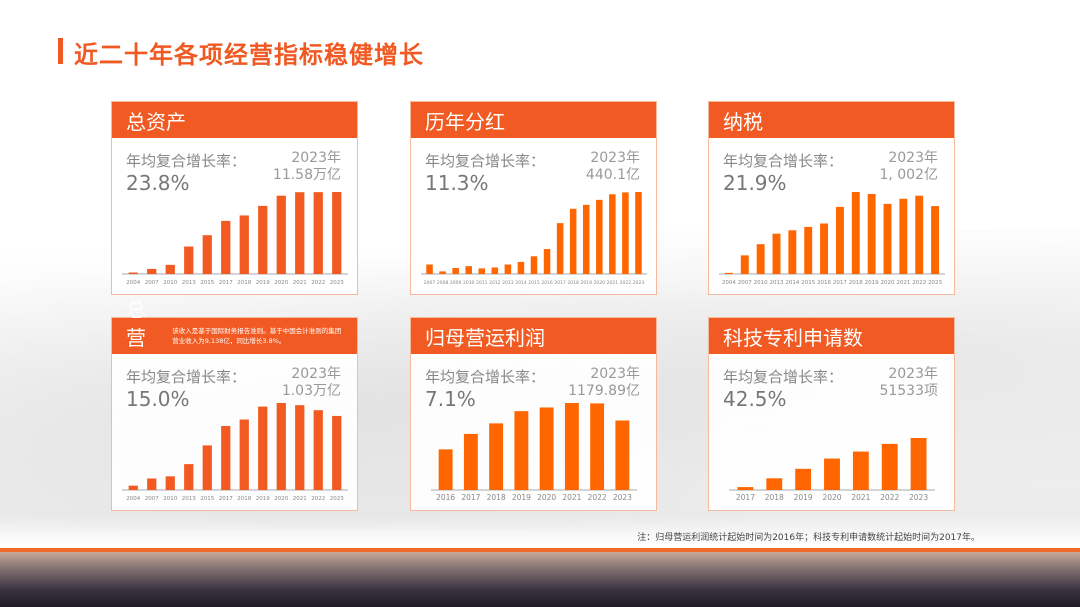 Image resolution: width=1080 pixels, height=607 pixels. I want to click on card-title: 归母营运利润, so click(485, 337).